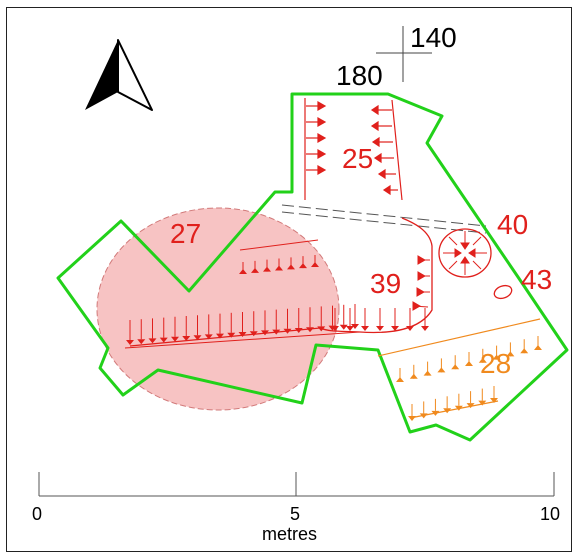 This screenshot has width=581, height=558. Describe the element at coordinates (386, 283) in the screenshot. I see `feature-label-39: 39` at that location.